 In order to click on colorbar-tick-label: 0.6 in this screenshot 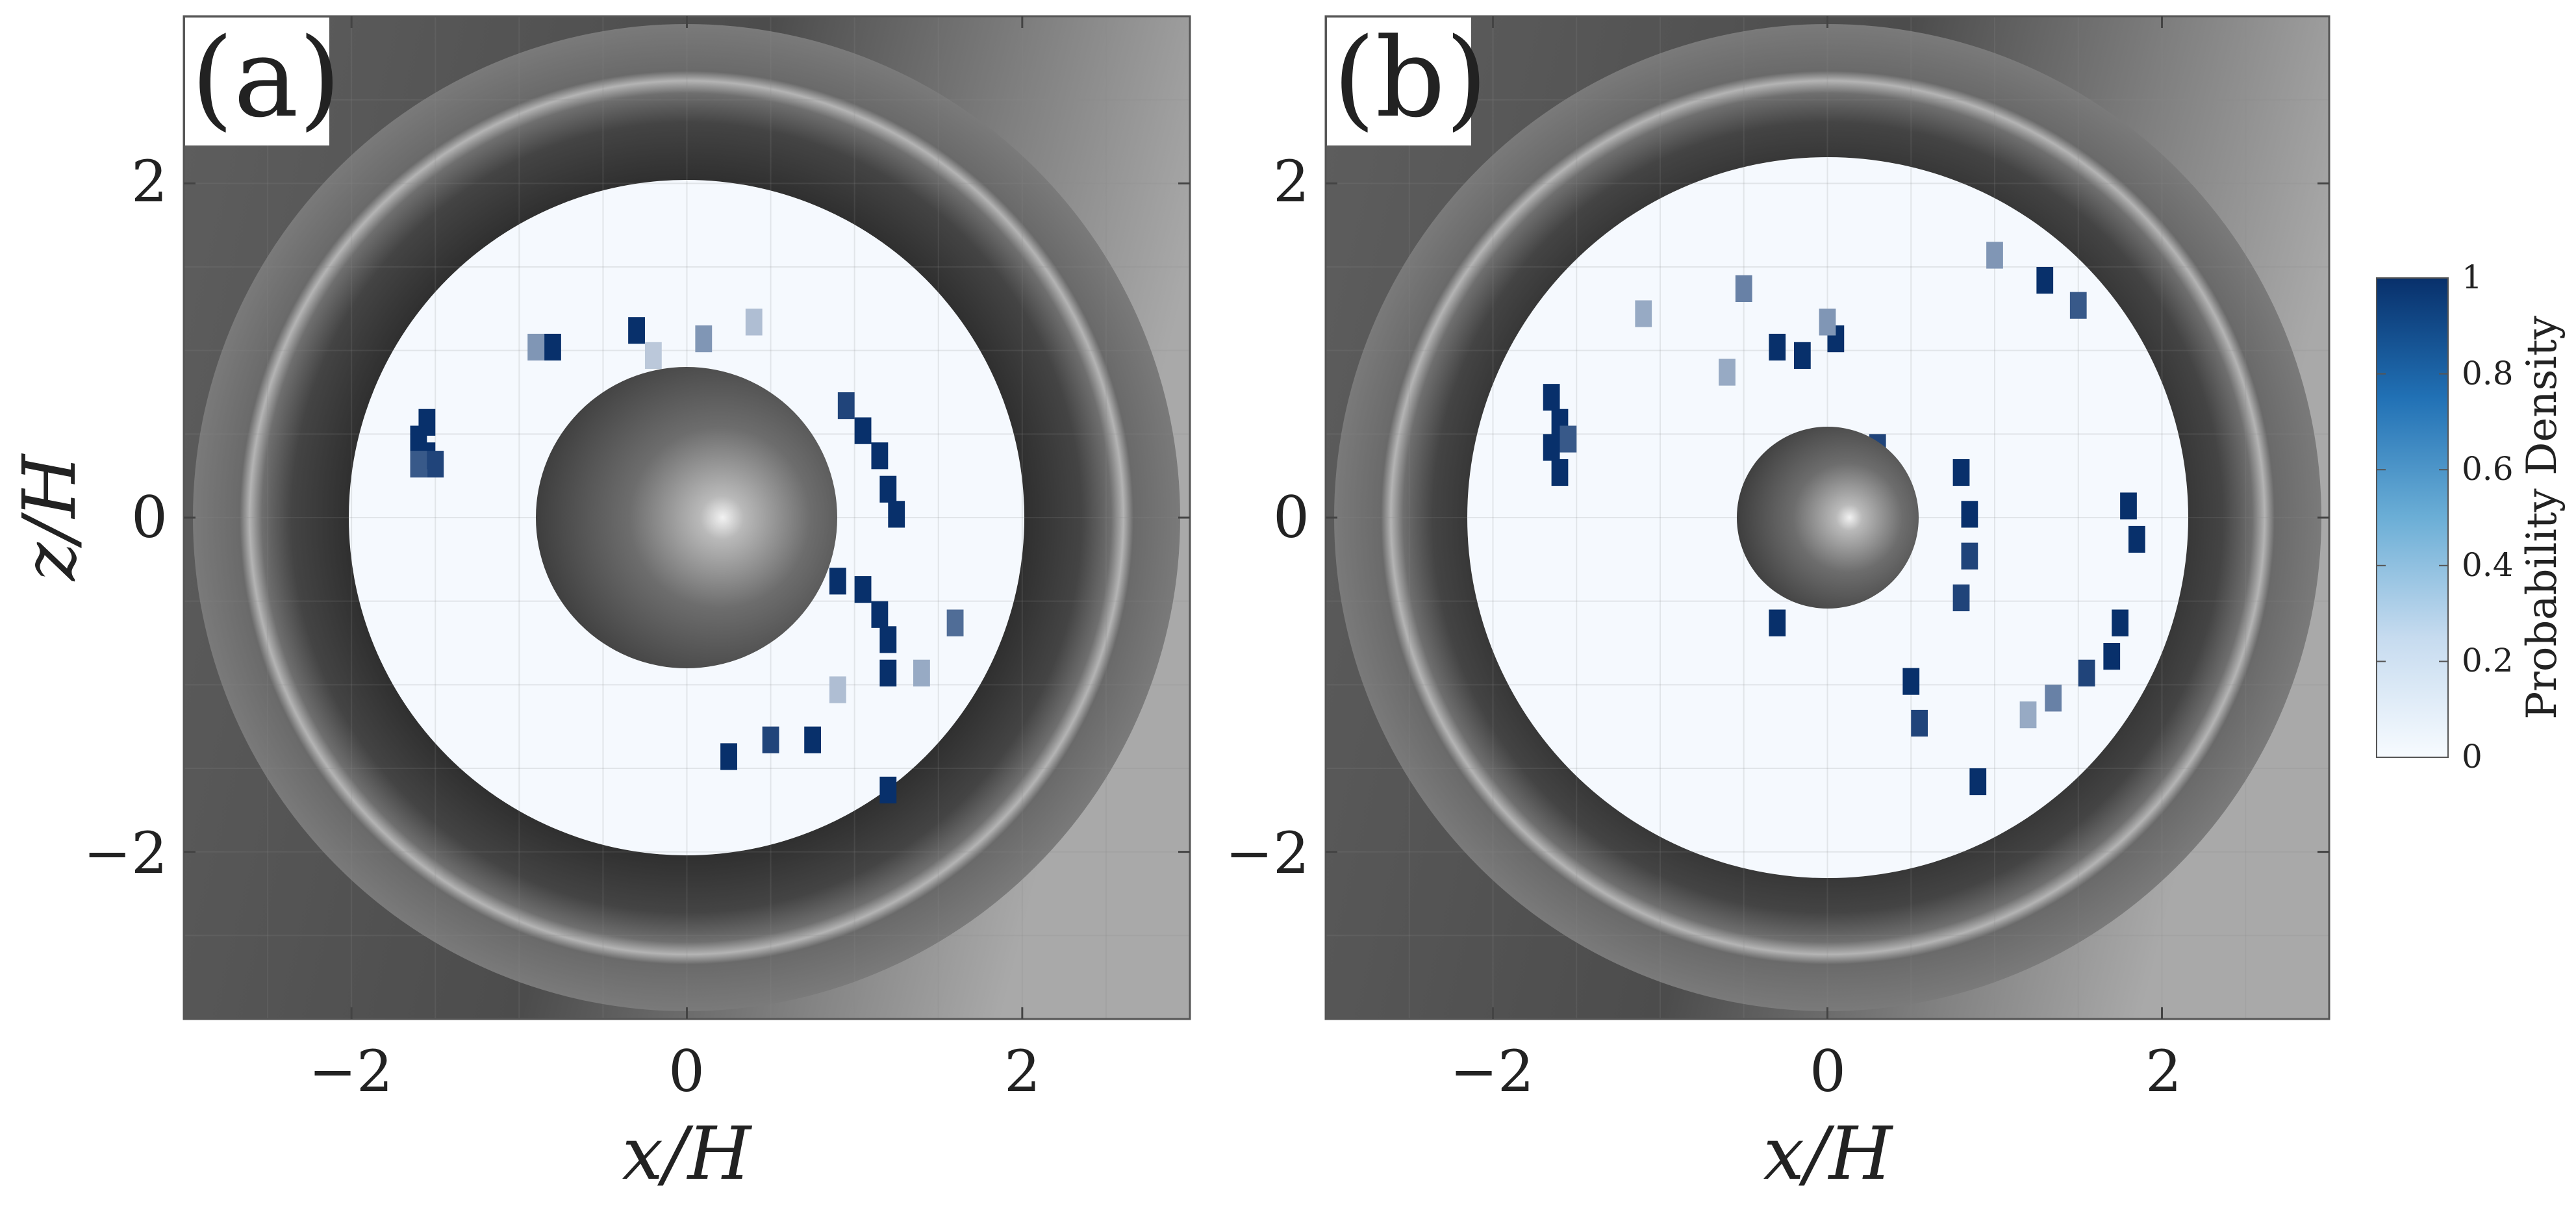, I will do `click(2488, 469)`.